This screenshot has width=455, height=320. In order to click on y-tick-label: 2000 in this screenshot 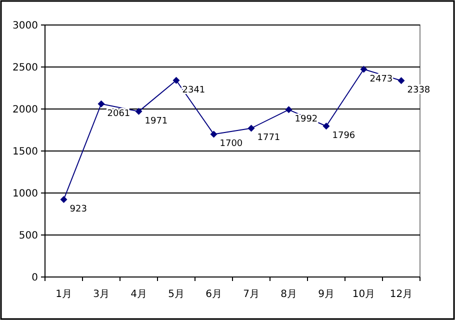, I will do `click(25, 110)`.